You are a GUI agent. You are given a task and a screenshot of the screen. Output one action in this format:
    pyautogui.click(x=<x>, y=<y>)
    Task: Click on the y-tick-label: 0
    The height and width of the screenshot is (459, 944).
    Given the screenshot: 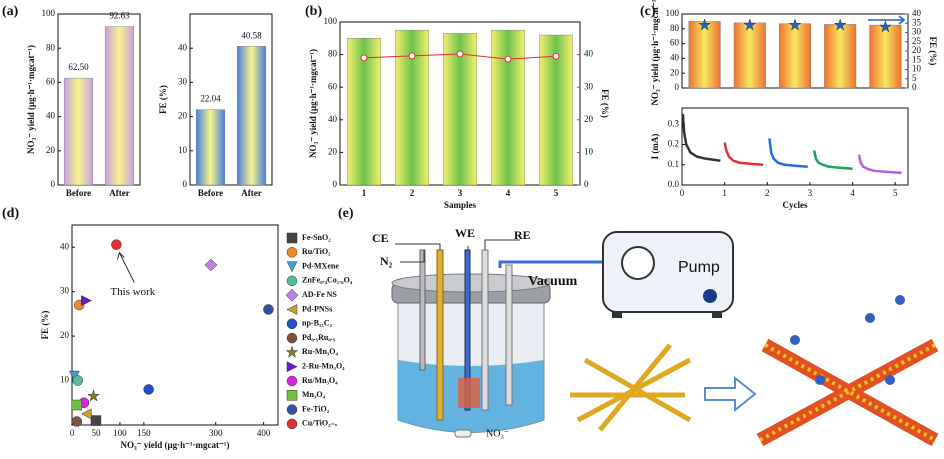 What is the action you would take?
    pyautogui.click(x=53, y=184)
    